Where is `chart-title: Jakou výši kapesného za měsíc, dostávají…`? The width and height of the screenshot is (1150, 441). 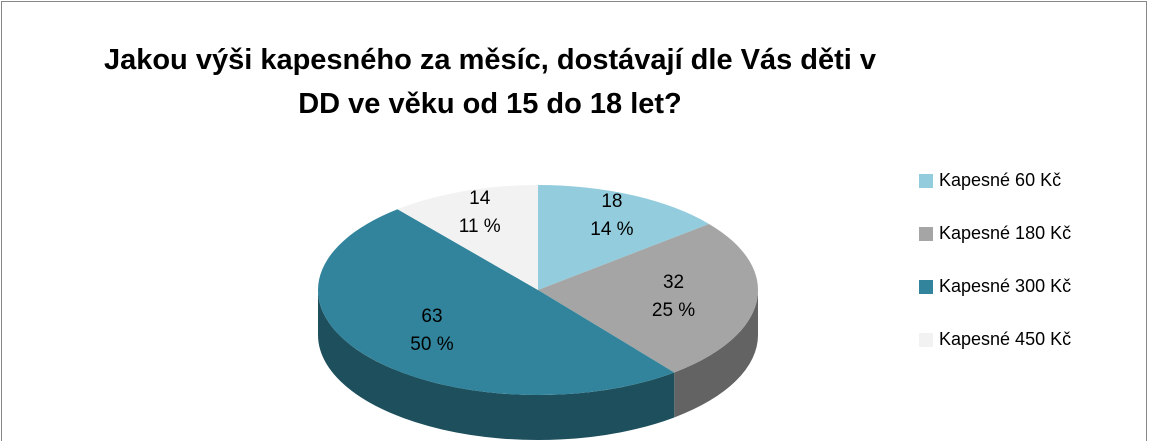
chart-title: Jakou výši kapesného za měsíc, dostávají… is located at coordinates (490, 82).